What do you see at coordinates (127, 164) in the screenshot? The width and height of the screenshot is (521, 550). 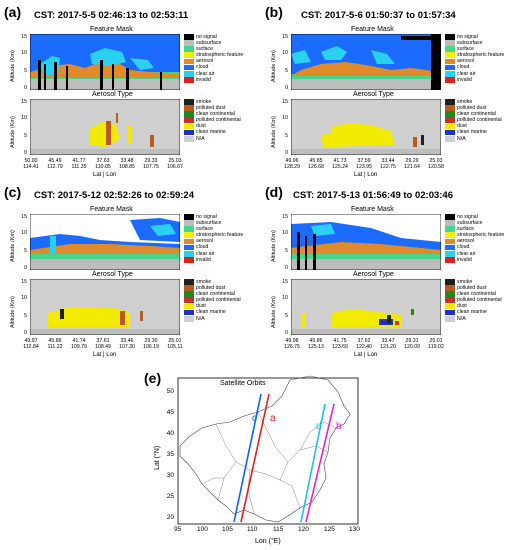 I see `x-tick: 33.48 108.85` at bounding box center [127, 164].